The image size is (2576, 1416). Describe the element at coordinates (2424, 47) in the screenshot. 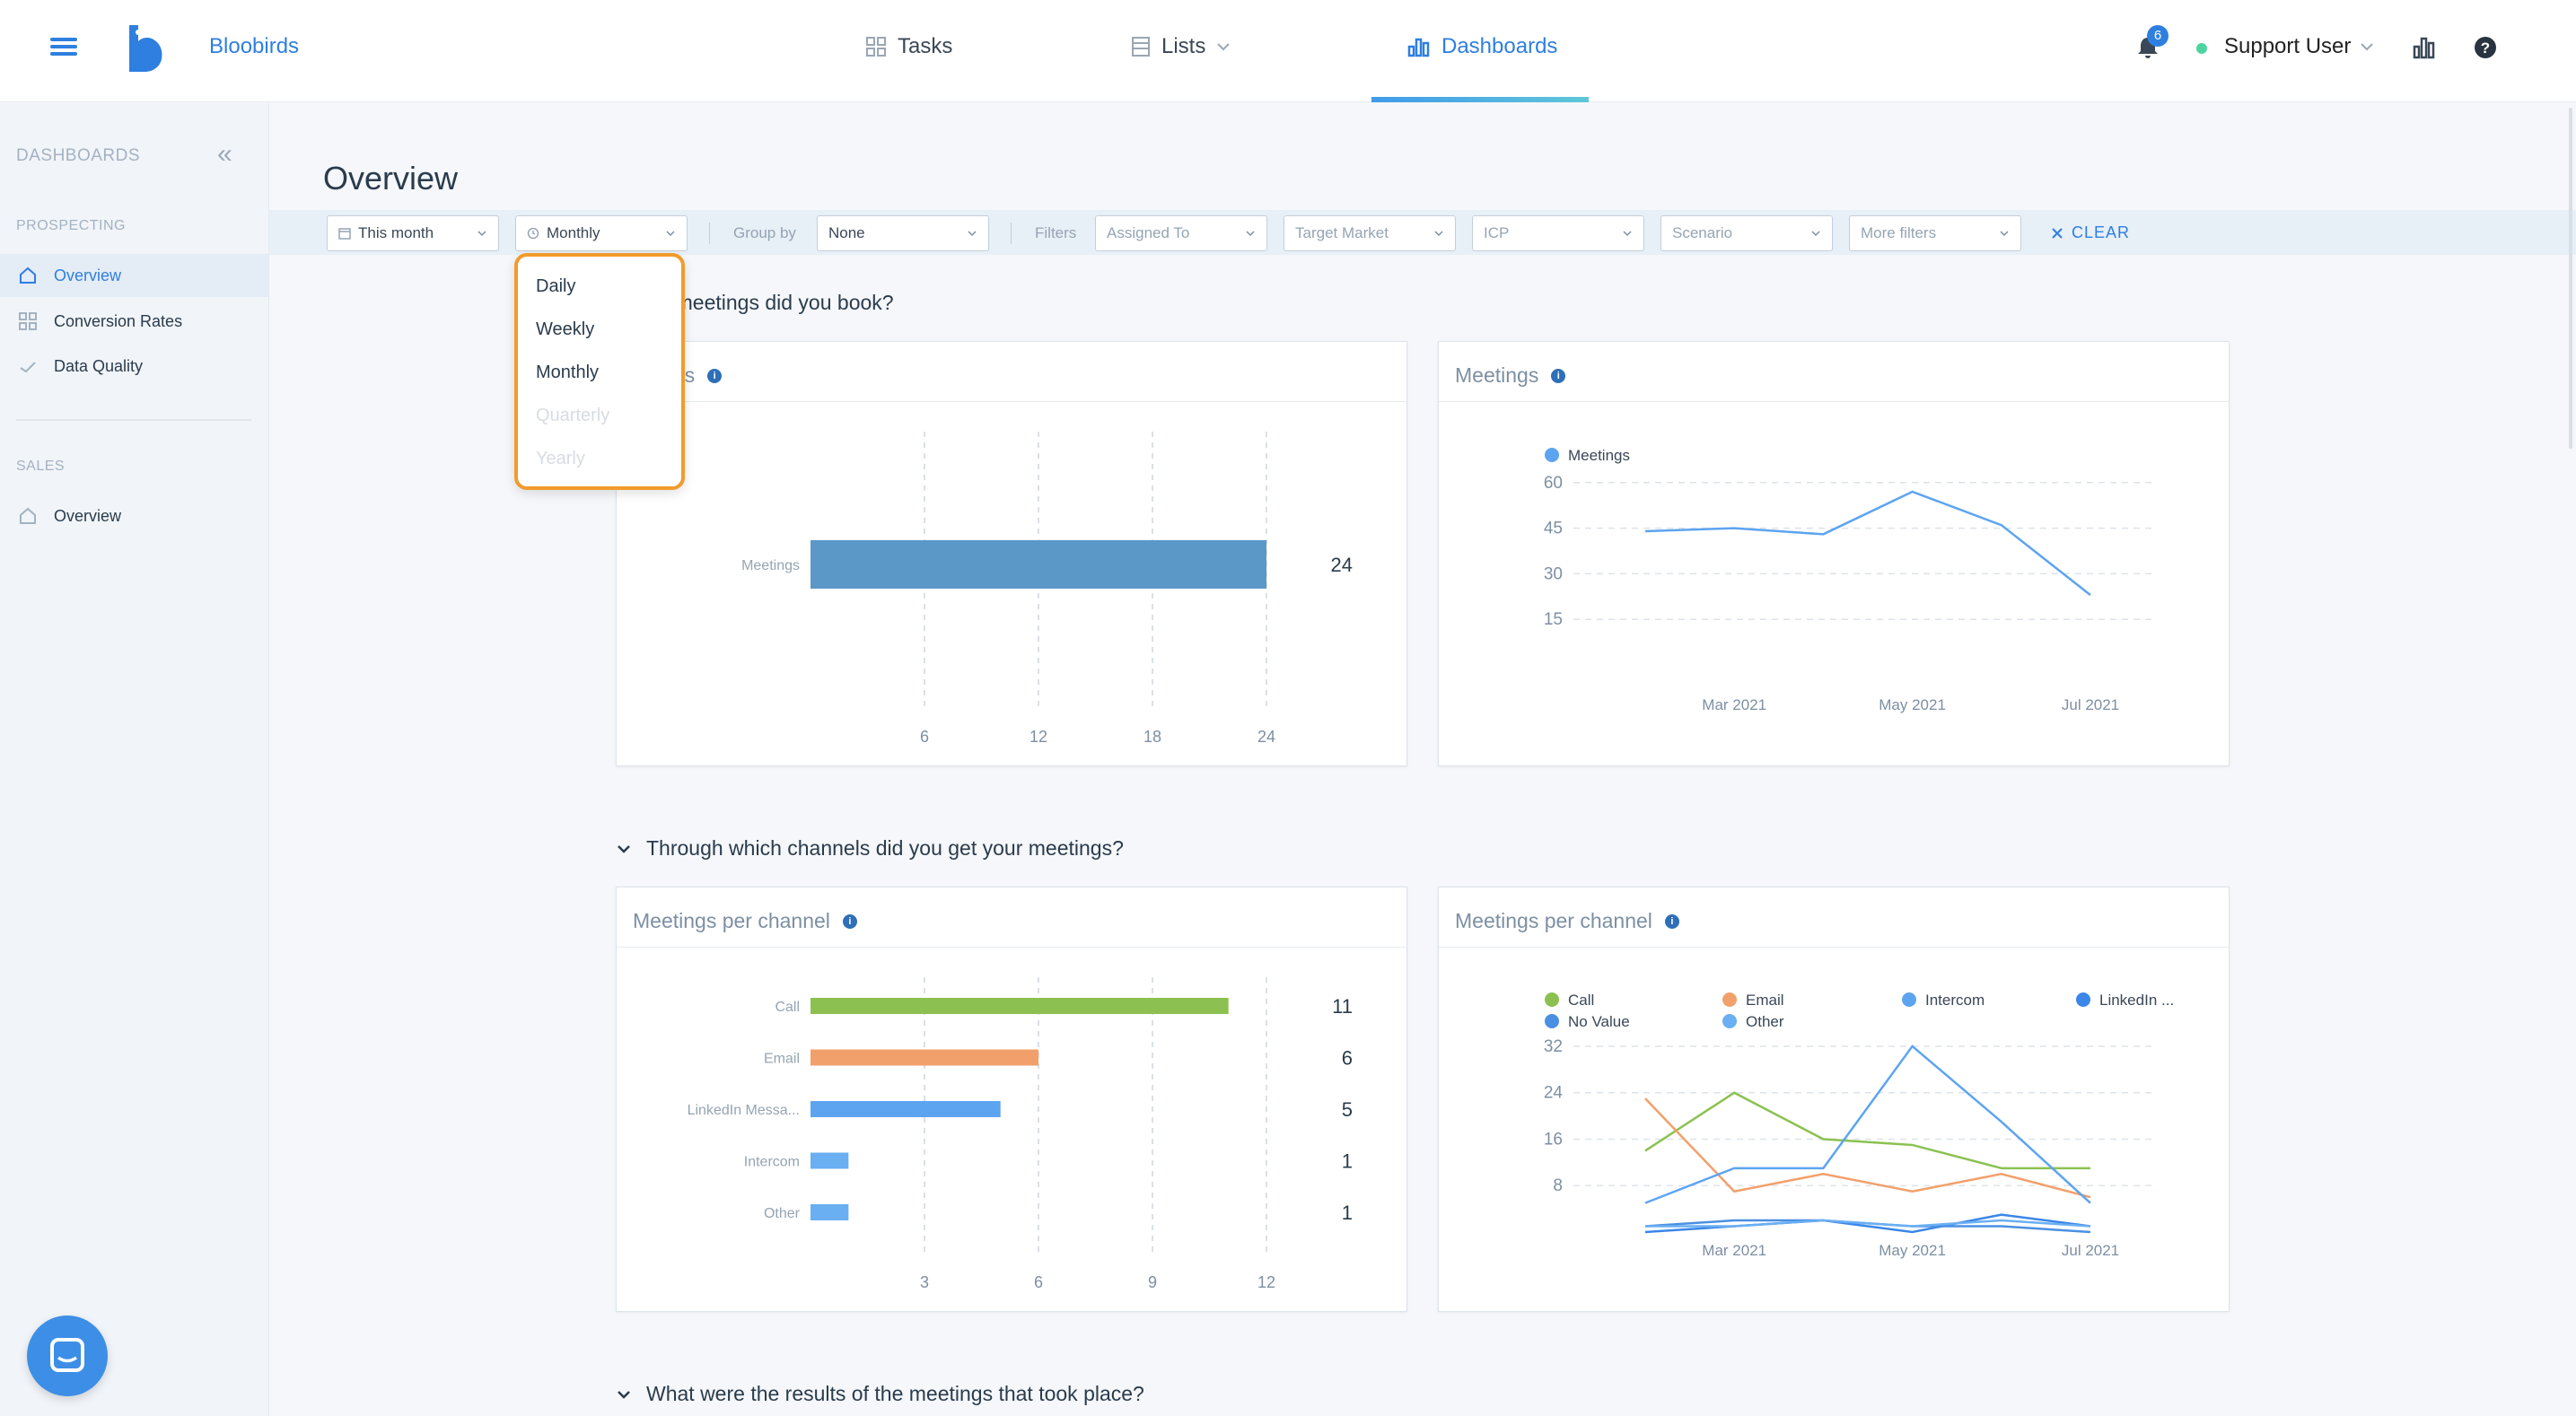

I see `bar-chart-icon` at that location.